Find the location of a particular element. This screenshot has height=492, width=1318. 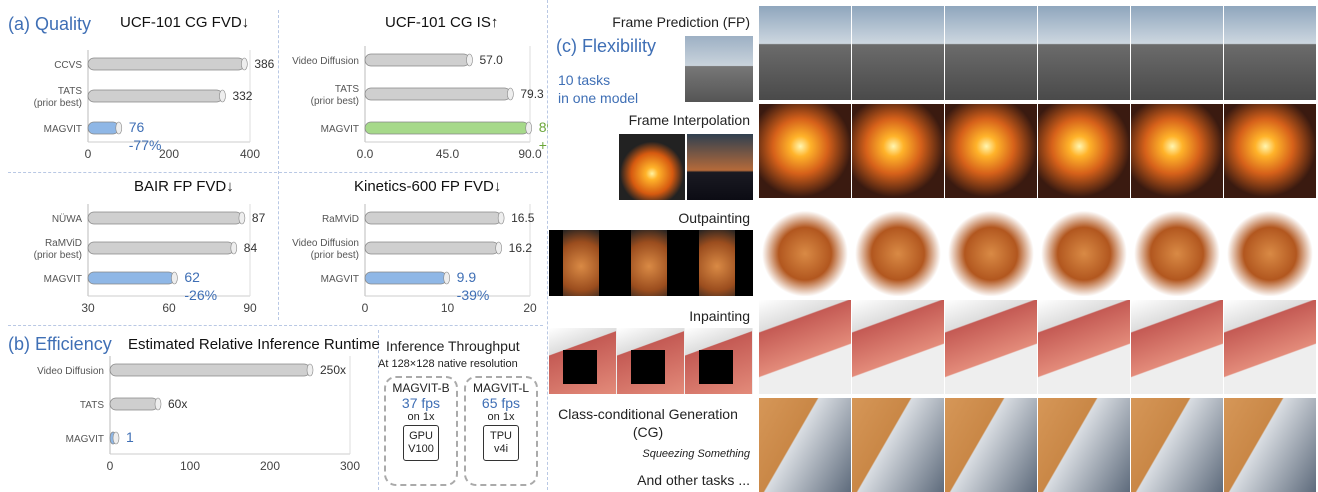

tick-label: 20 is located at coordinates (530, 308).